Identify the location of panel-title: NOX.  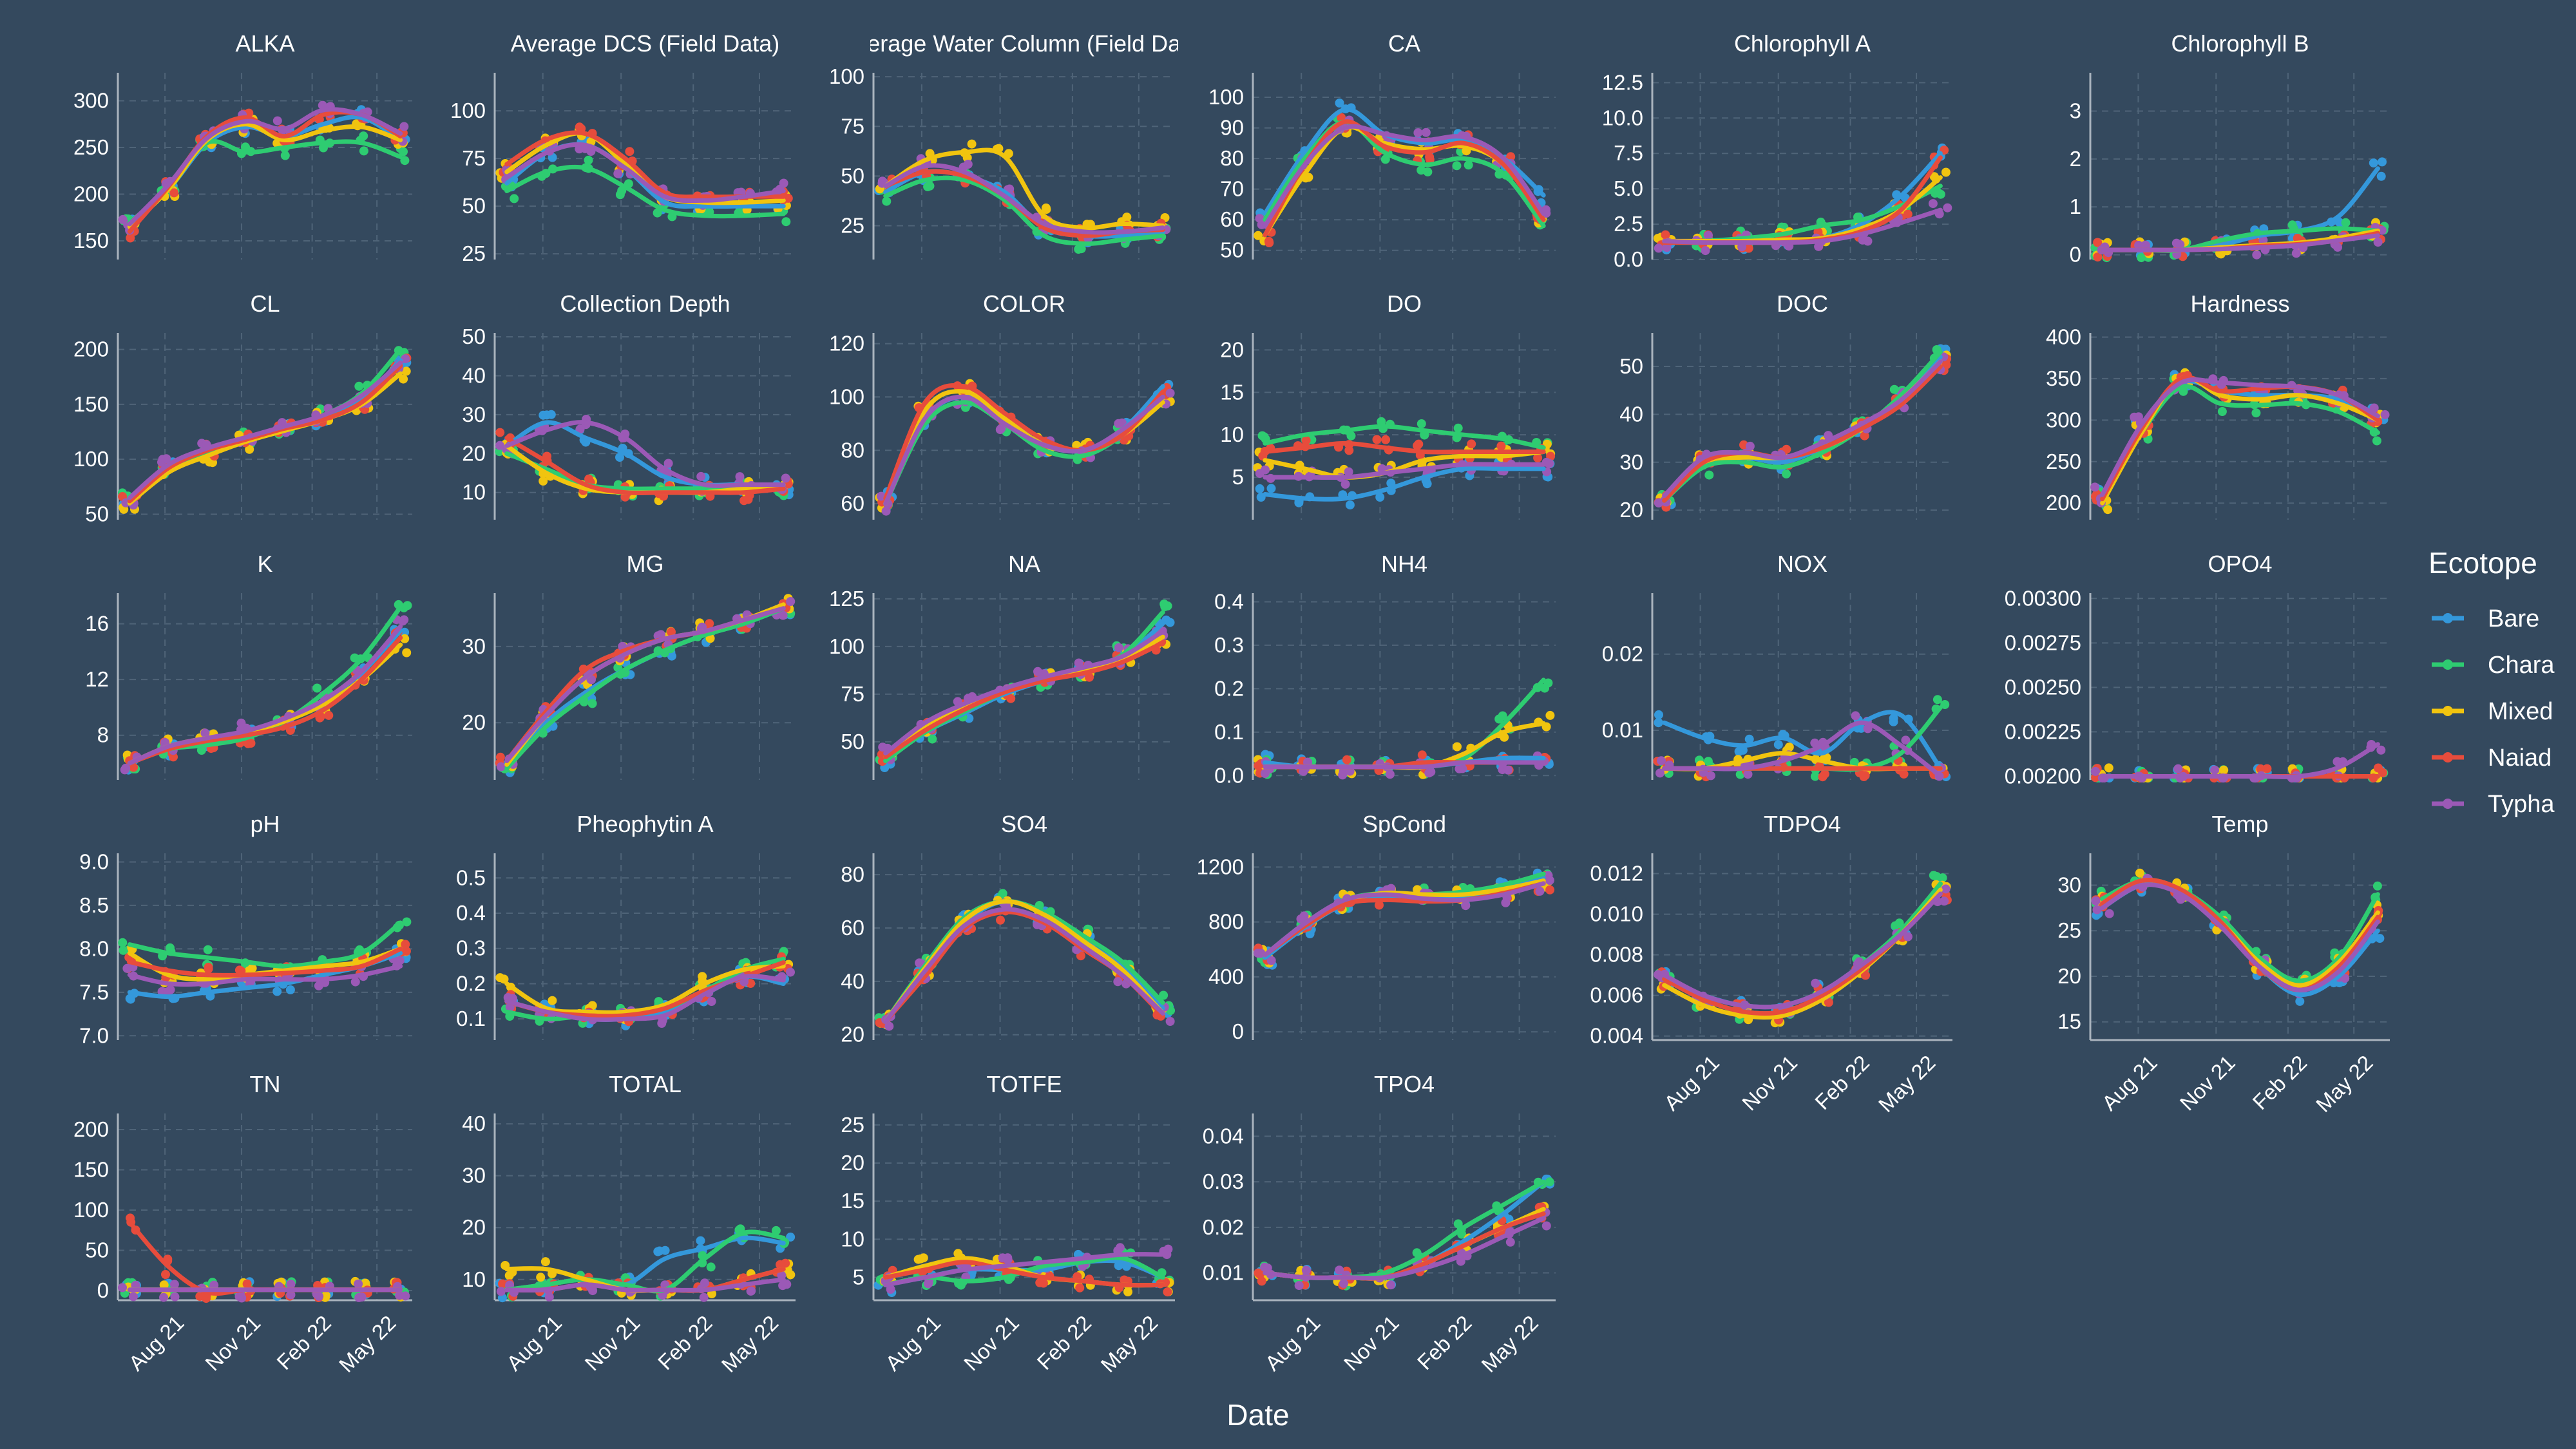
(1802, 564).